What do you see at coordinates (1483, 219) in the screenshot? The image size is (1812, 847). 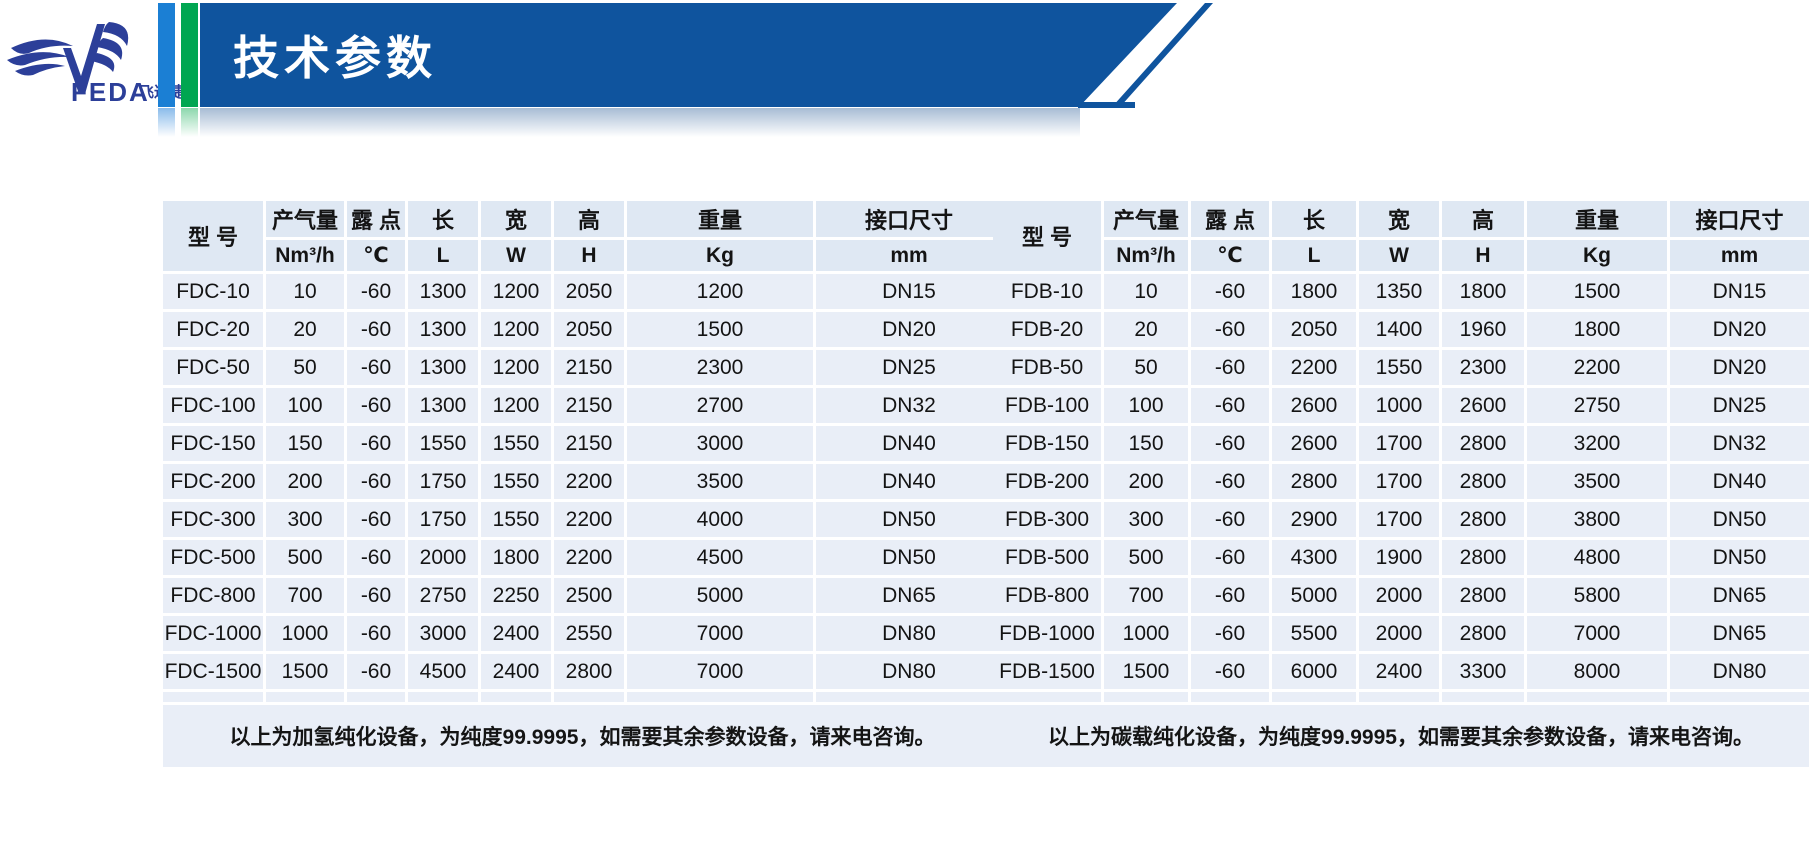 I see `column-header: 高` at bounding box center [1483, 219].